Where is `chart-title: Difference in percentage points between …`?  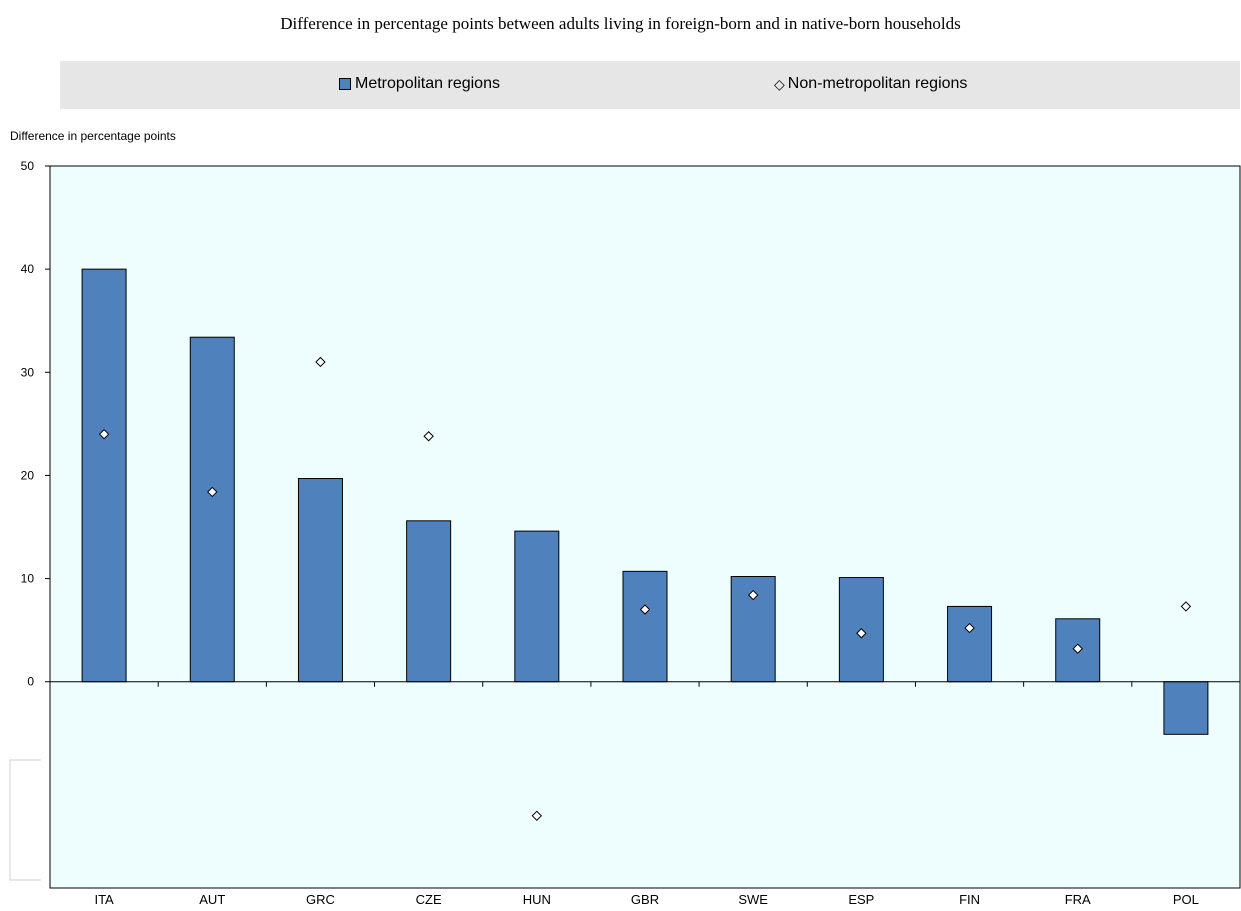
chart-title: Difference in percentage points between … is located at coordinates (620, 23).